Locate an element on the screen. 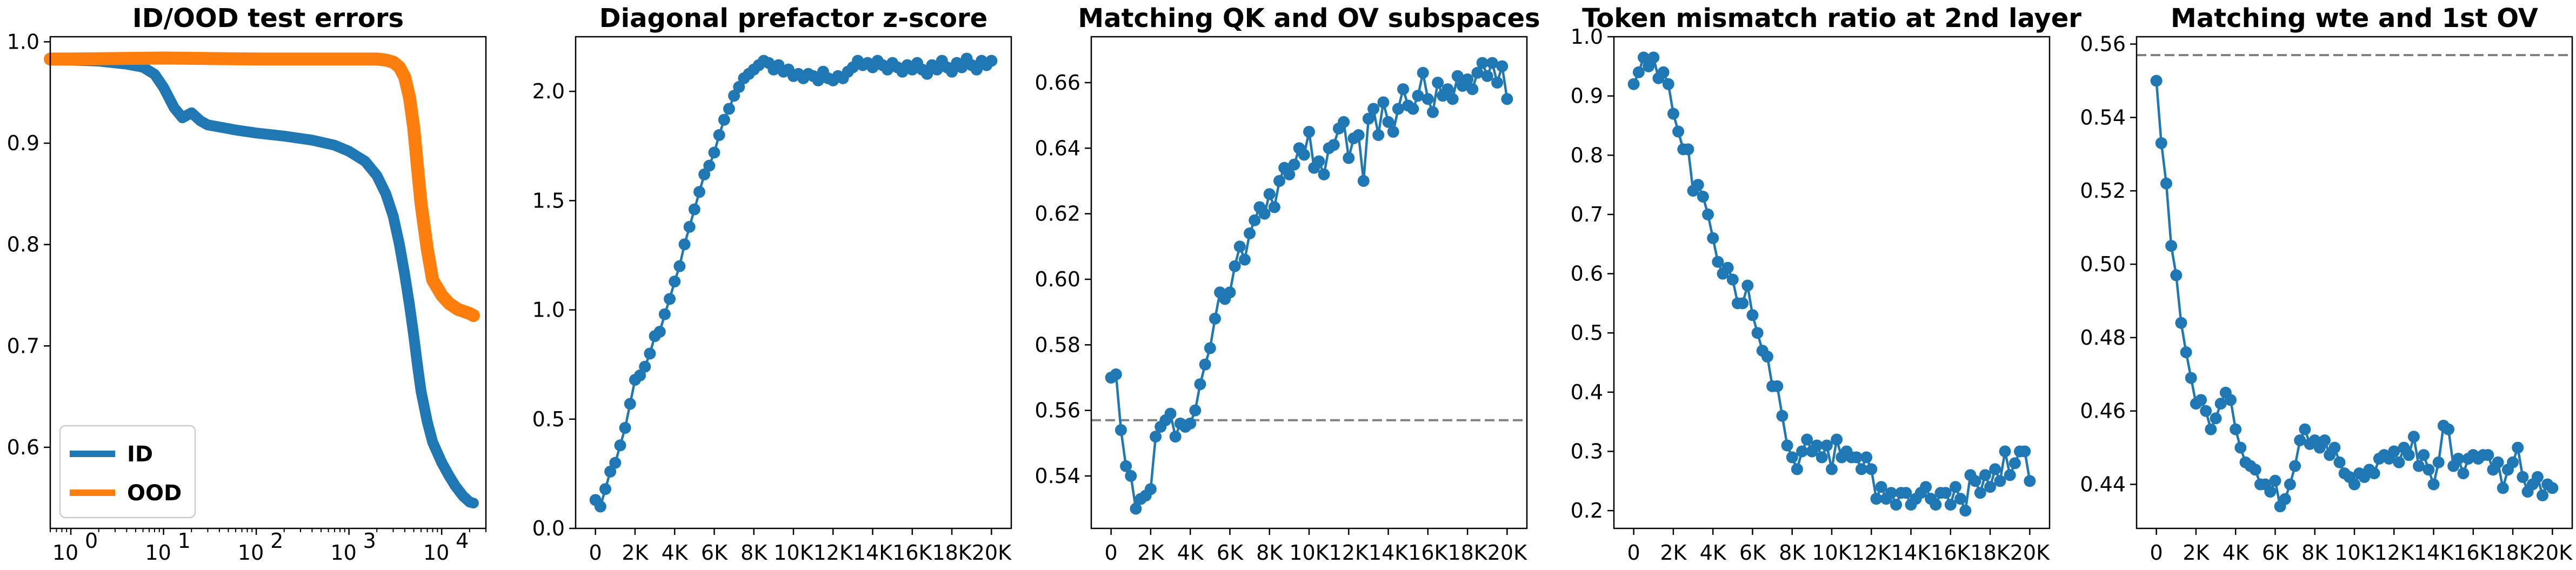 The width and height of the screenshot is (2576, 570). x-tick-label: 6K is located at coordinates (1231, 553).